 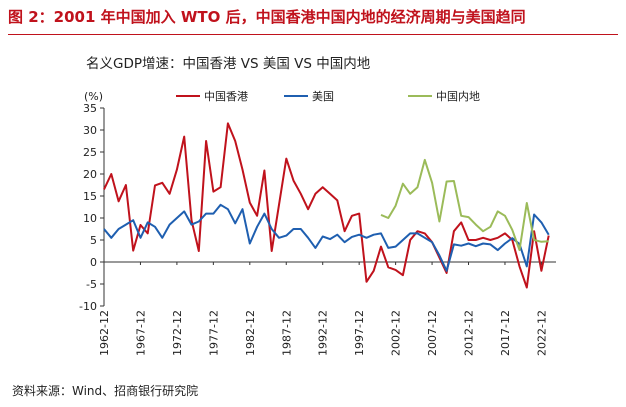 What do you see at coordinates (140, 333) in the screenshot?
I see `x-tick-label: 1967-12` at bounding box center [140, 333].